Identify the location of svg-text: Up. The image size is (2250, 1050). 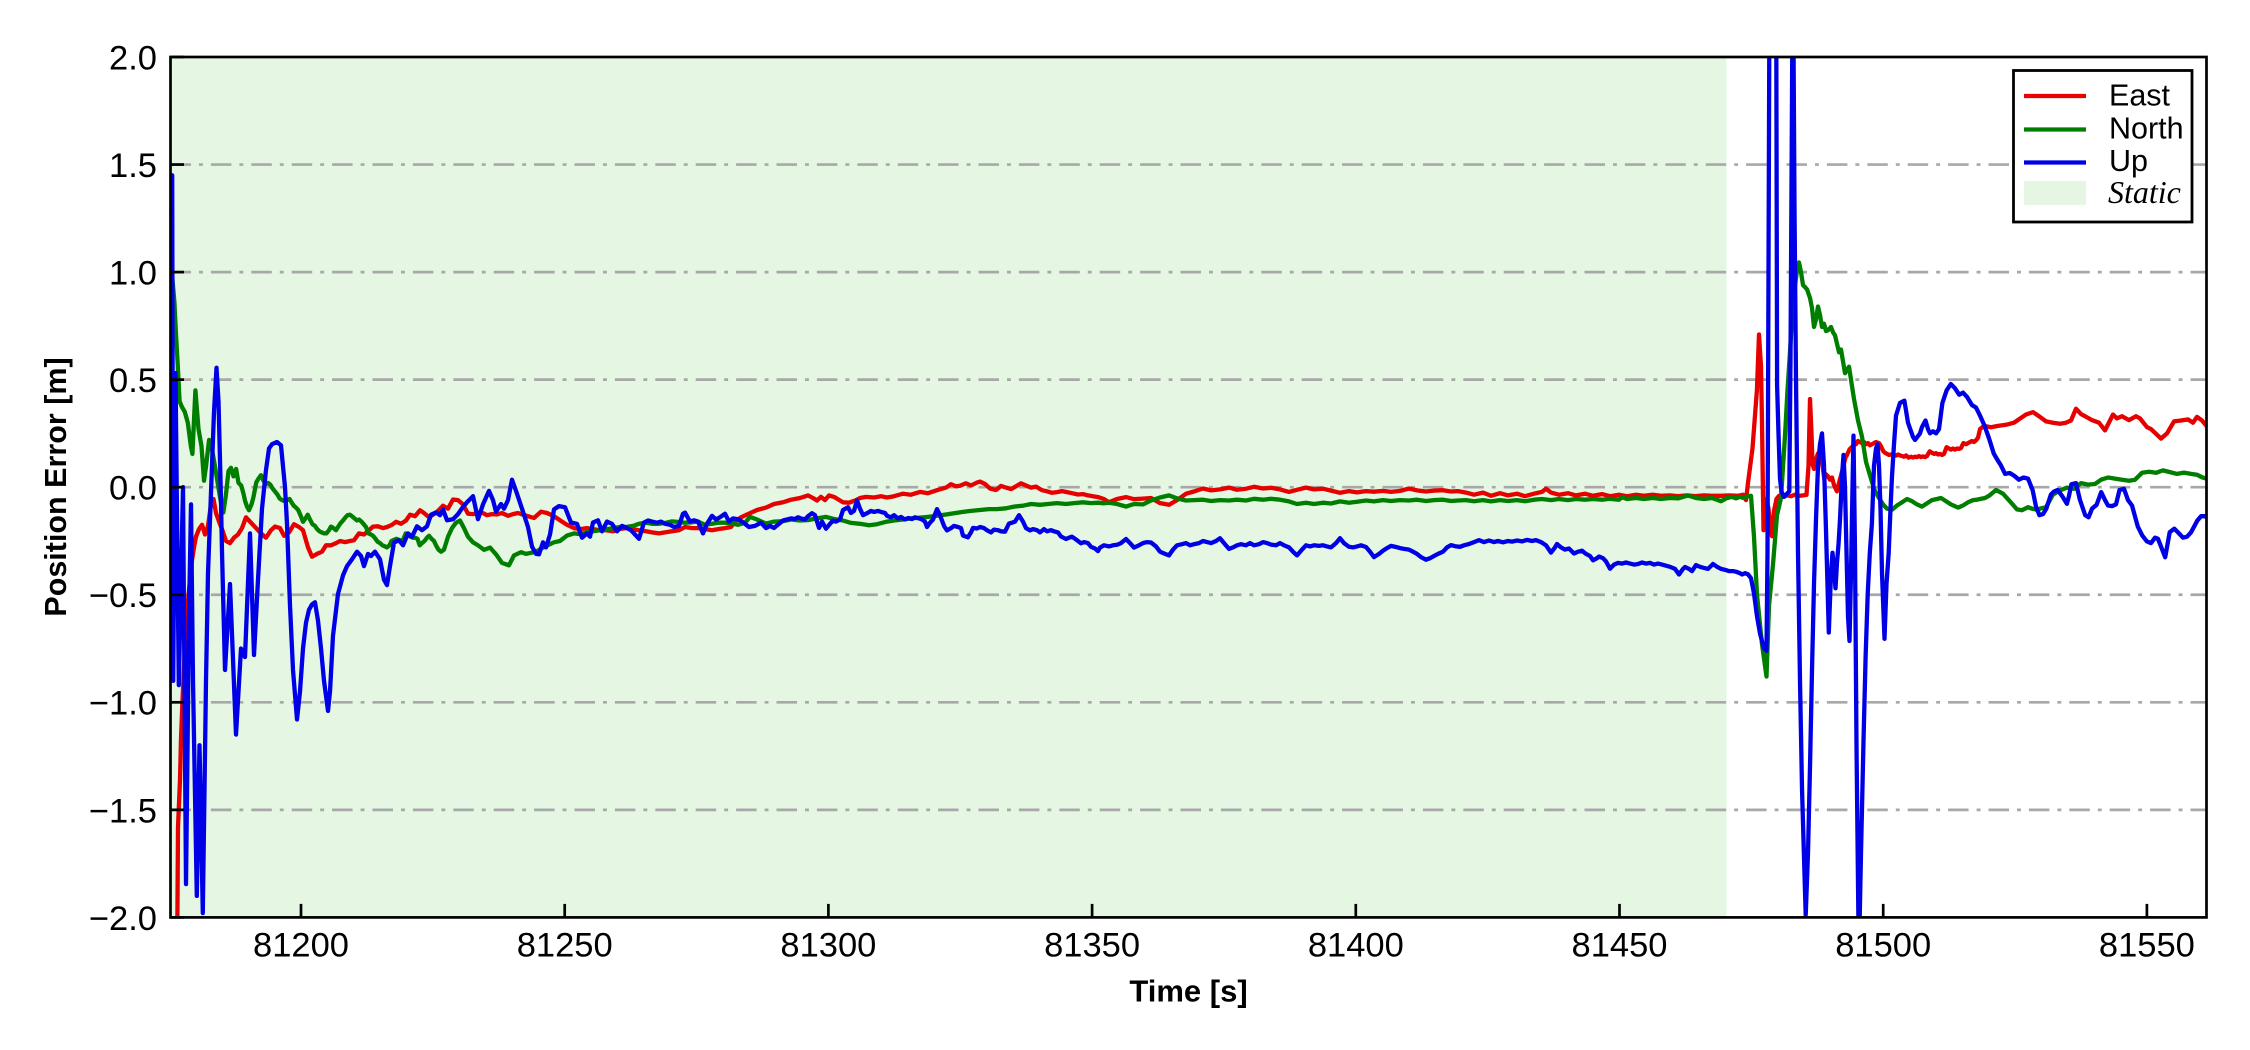
(2128, 161).